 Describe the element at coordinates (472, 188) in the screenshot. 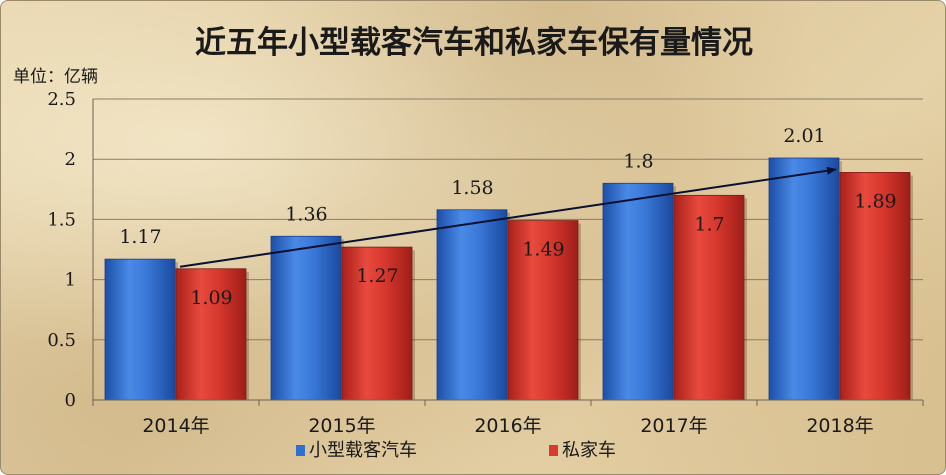

I see `data-label: 1.58` at that location.